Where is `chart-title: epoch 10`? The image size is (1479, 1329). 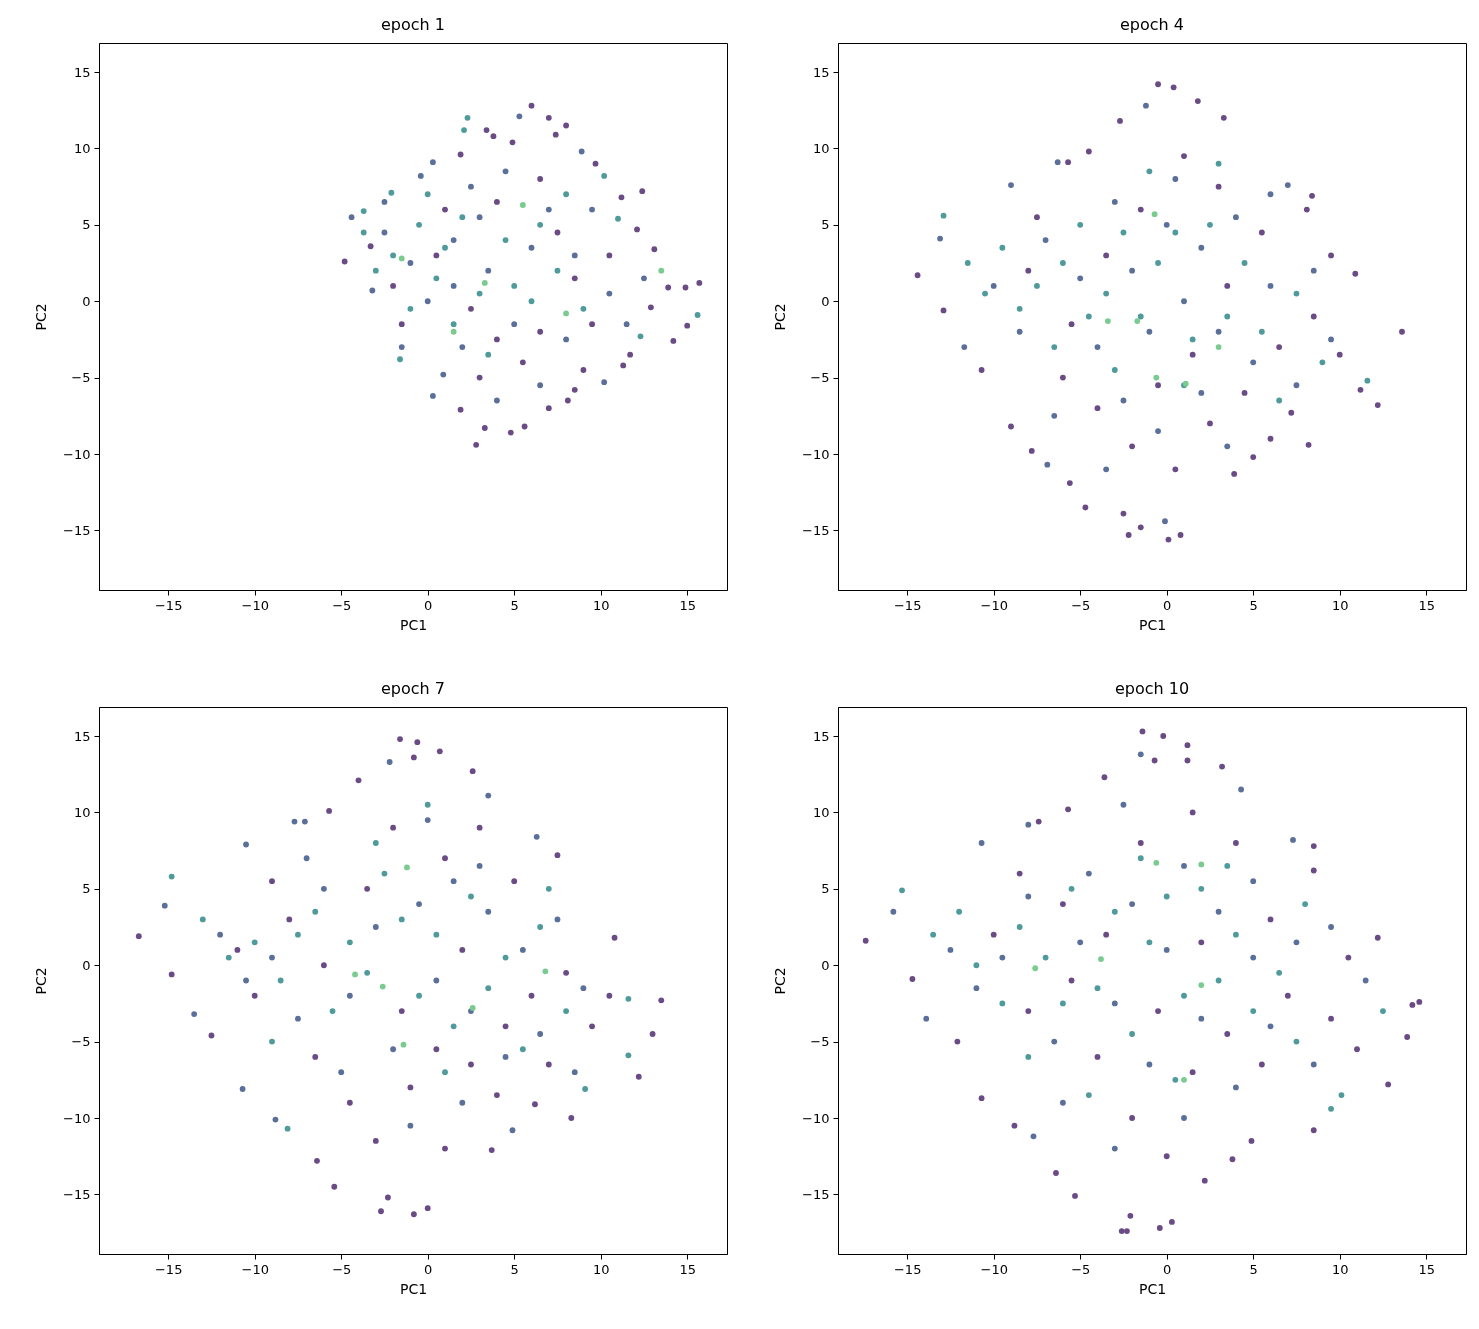 chart-title: epoch 10 is located at coordinates (1152, 688).